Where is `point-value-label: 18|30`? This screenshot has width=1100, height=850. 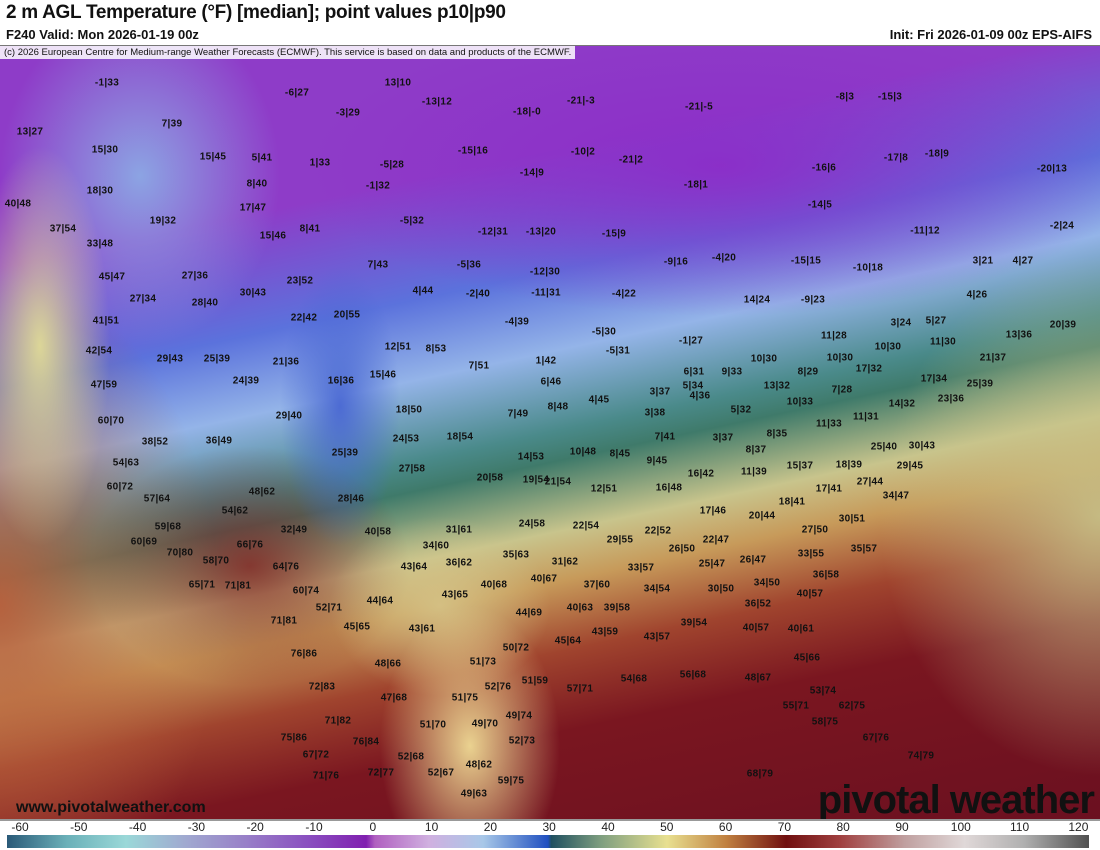
point-value-label: 18|30 is located at coordinates (100, 191).